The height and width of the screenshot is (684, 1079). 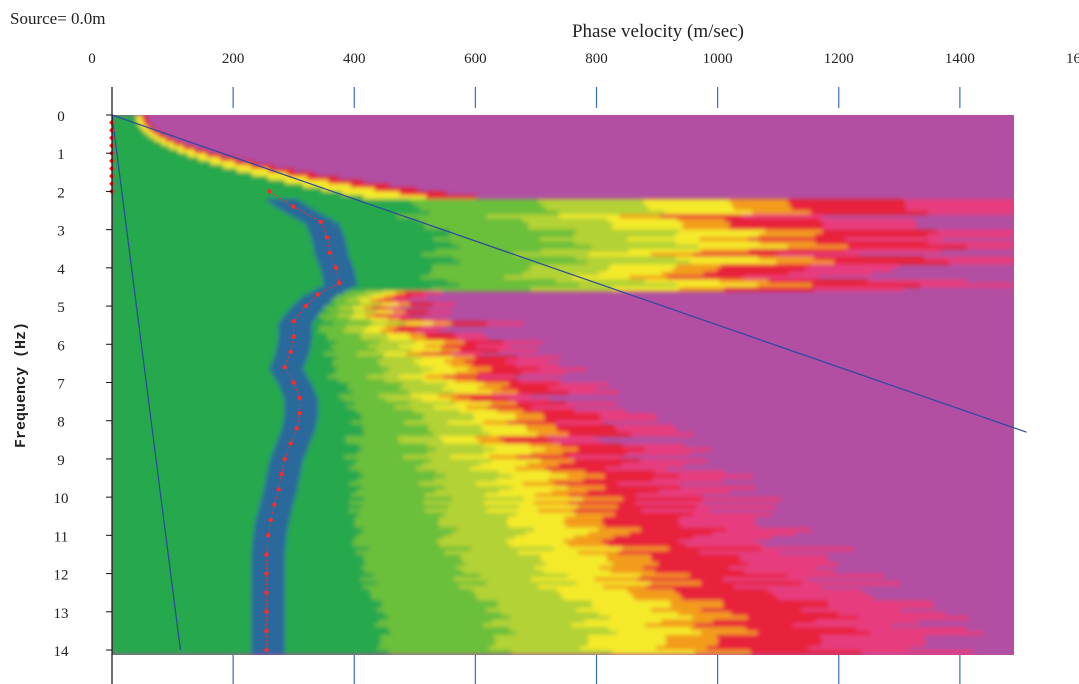 What do you see at coordinates (233, 59) in the screenshot?
I see `x-tick-label: 200` at bounding box center [233, 59].